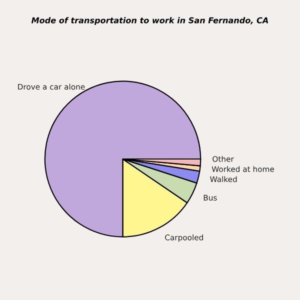  I want to click on chart-title: Mode of transportation to work in San Fernando, CA, so click(149, 21).